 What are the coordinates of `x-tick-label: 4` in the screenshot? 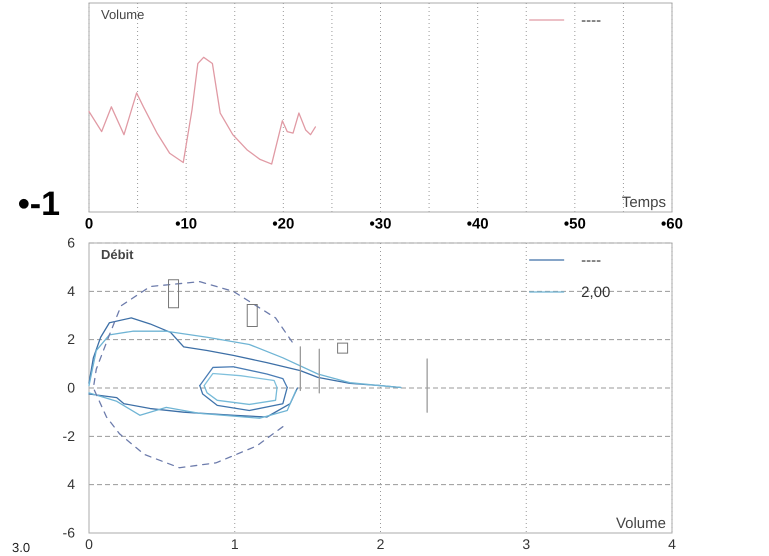 It's located at (672, 544).